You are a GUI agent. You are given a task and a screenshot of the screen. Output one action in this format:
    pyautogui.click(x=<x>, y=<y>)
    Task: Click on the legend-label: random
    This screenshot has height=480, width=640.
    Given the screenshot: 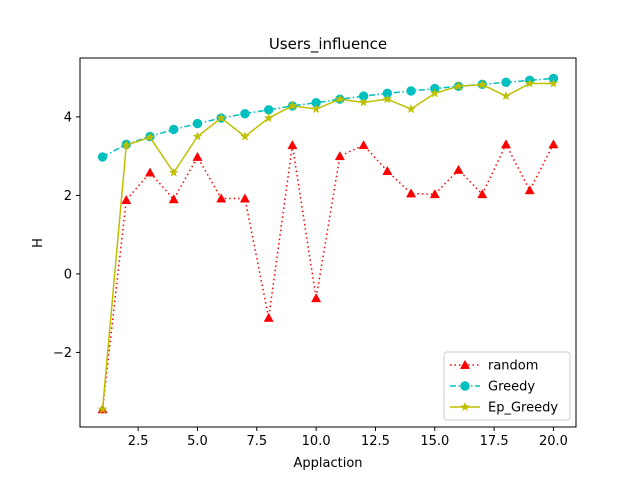 What is the action you would take?
    pyautogui.click(x=513, y=366)
    